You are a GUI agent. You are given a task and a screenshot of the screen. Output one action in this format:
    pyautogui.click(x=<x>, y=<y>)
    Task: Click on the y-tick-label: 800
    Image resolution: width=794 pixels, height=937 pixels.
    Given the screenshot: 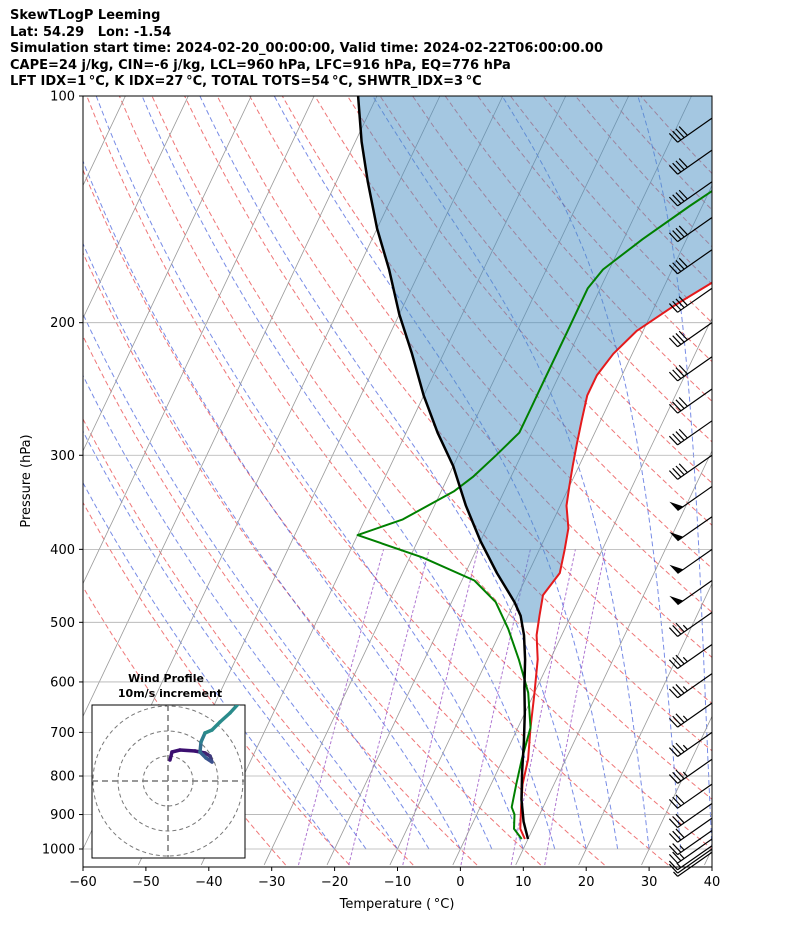 What is the action you would take?
    pyautogui.click(x=62, y=777)
    